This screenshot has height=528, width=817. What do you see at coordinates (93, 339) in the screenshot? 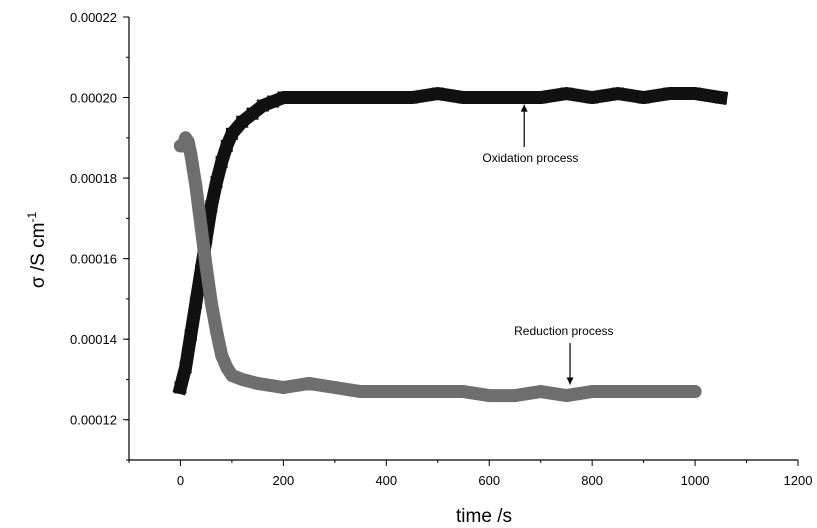
I see `y-tick-label: 0.00014` at bounding box center [93, 339].